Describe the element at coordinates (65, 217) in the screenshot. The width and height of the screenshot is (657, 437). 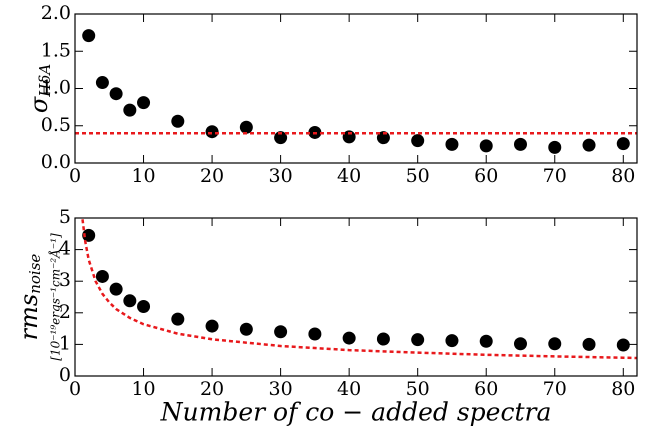
I see `y-tick-label: 5` at that location.